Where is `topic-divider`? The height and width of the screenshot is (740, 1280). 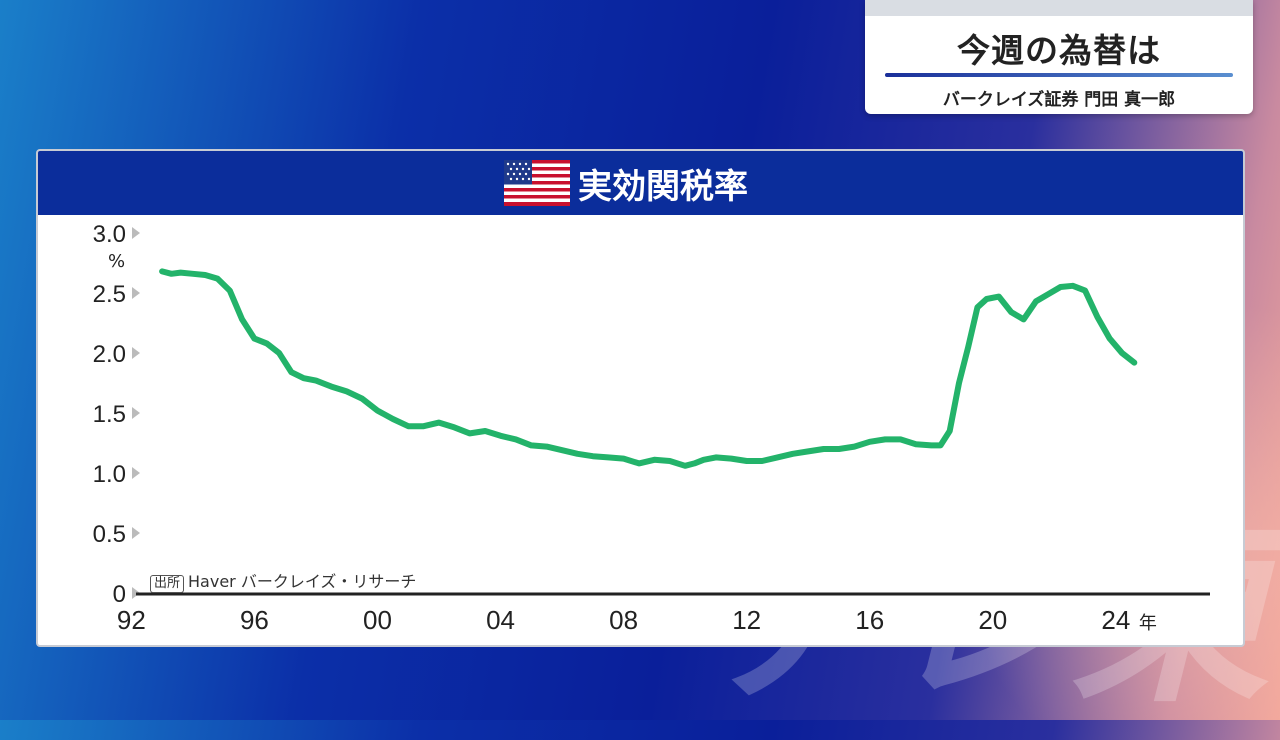
topic-divider is located at coordinates (1059, 75).